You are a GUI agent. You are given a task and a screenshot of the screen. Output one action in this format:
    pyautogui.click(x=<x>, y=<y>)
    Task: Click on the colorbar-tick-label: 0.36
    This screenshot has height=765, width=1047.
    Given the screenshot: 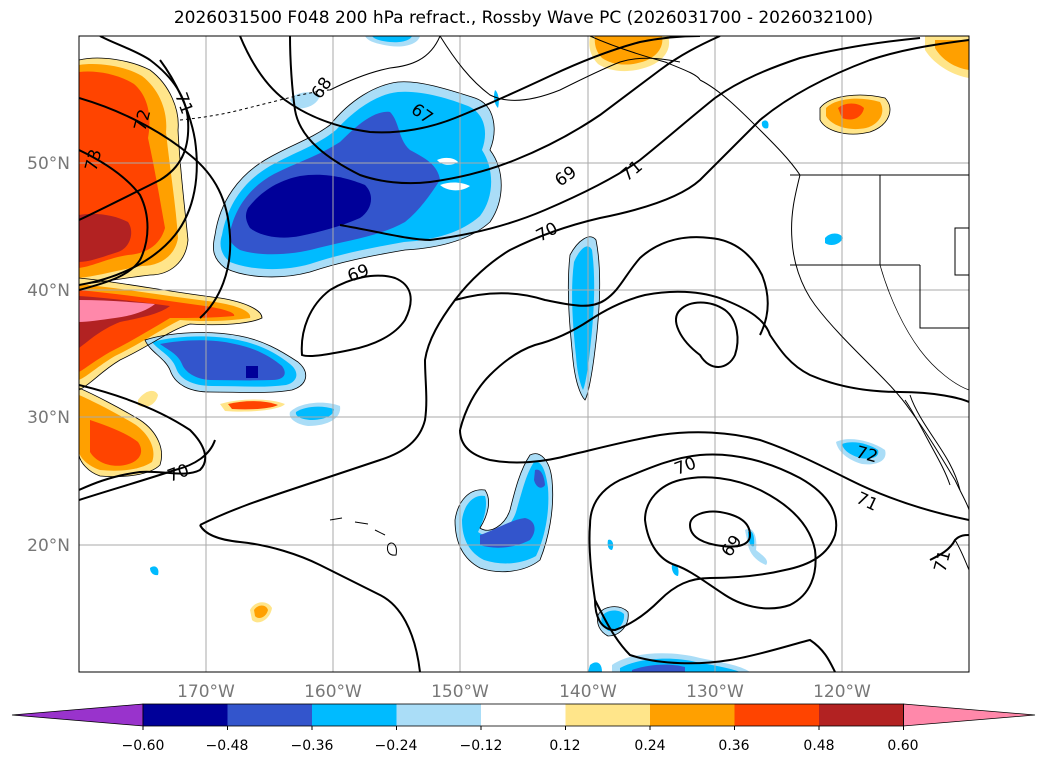 What is the action you would take?
    pyautogui.click(x=733, y=746)
    